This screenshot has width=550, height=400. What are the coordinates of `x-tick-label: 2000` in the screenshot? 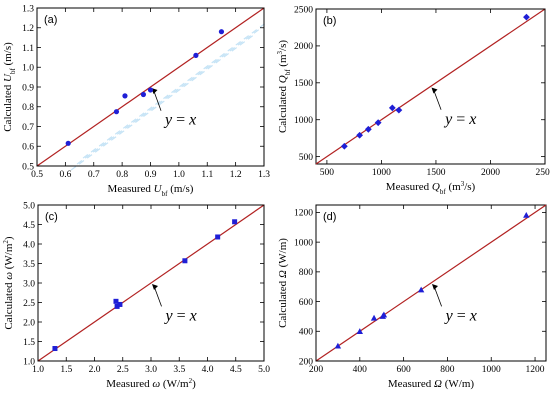 It's located at (490, 173).